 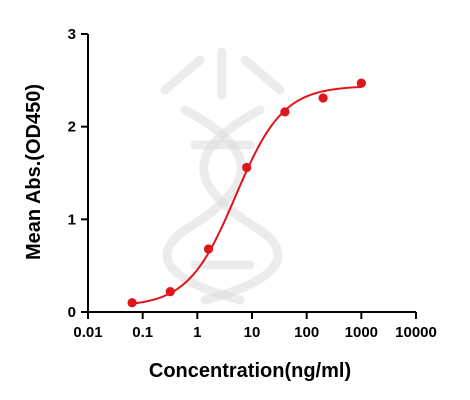 I want to click on x-tick-label: 1000, so click(x=361, y=332).